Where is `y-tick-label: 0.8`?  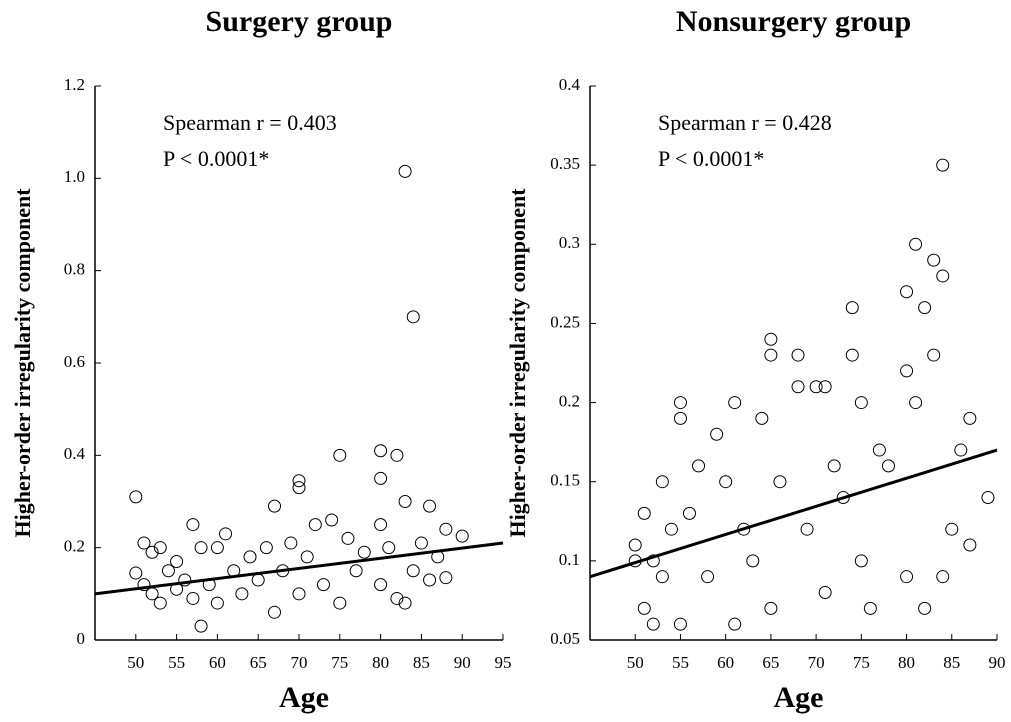
y-tick-label: 0.8 is located at coordinates (74, 269).